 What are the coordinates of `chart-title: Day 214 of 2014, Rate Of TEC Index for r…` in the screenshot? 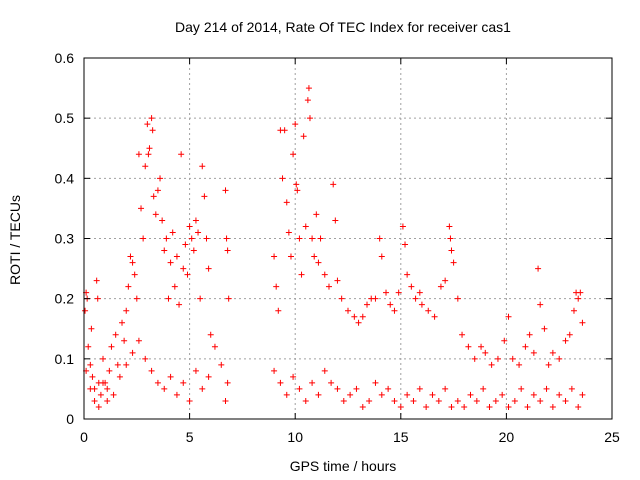 It's located at (343, 27).